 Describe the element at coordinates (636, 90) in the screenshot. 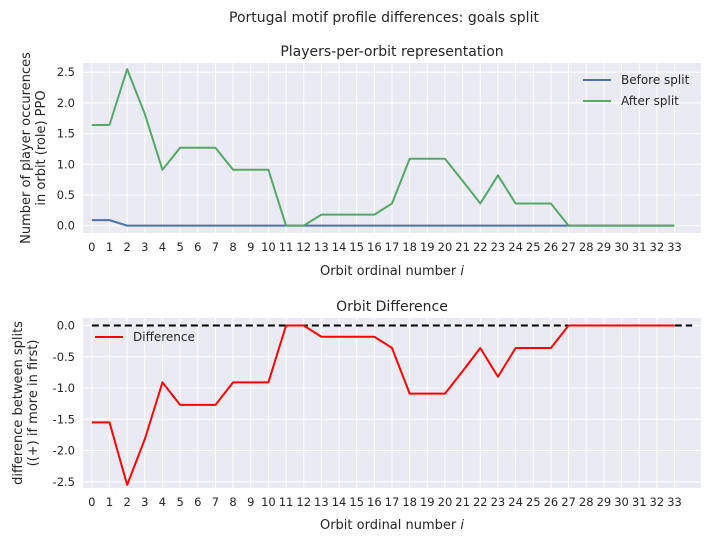

I see `legend: Before split After split` at that location.